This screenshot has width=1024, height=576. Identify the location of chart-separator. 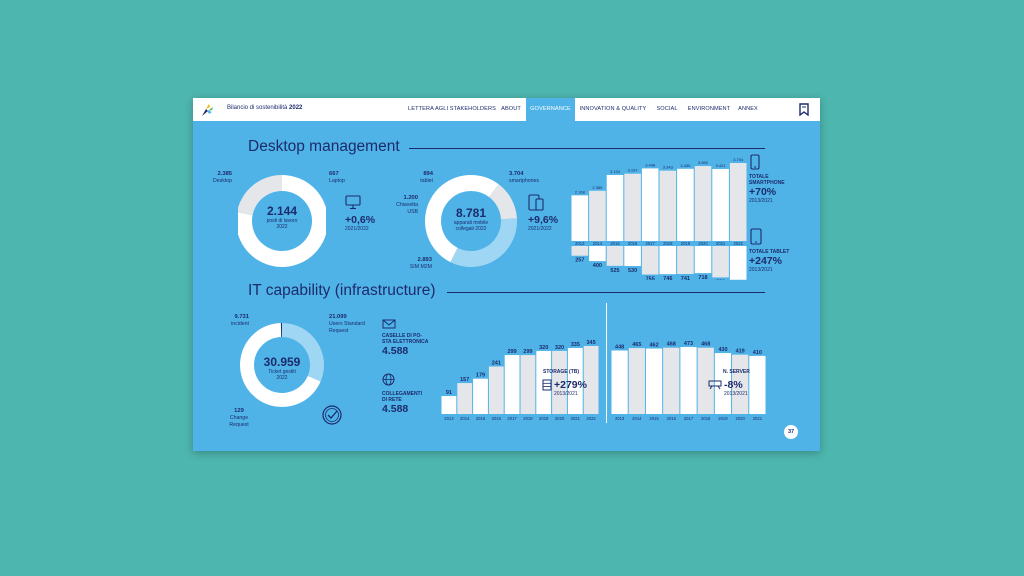
(606, 363).